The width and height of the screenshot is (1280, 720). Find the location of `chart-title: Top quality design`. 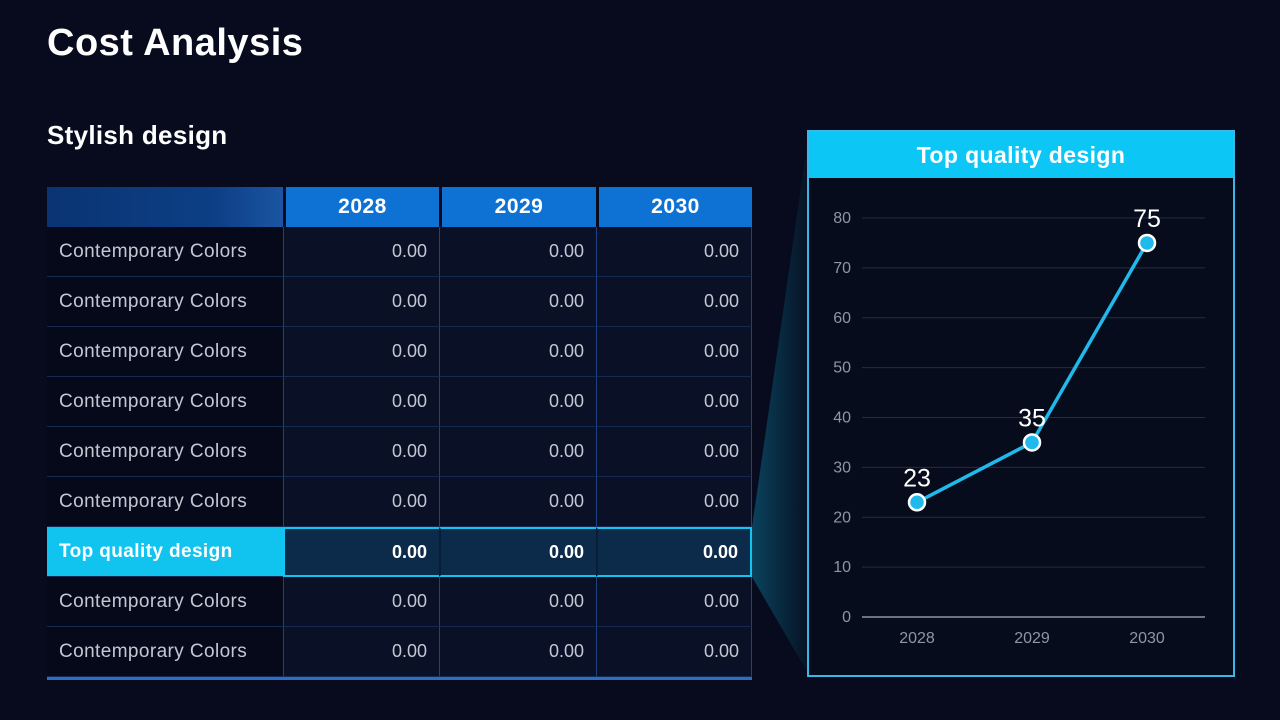

chart-title: Top quality design is located at coordinates (1021, 154).